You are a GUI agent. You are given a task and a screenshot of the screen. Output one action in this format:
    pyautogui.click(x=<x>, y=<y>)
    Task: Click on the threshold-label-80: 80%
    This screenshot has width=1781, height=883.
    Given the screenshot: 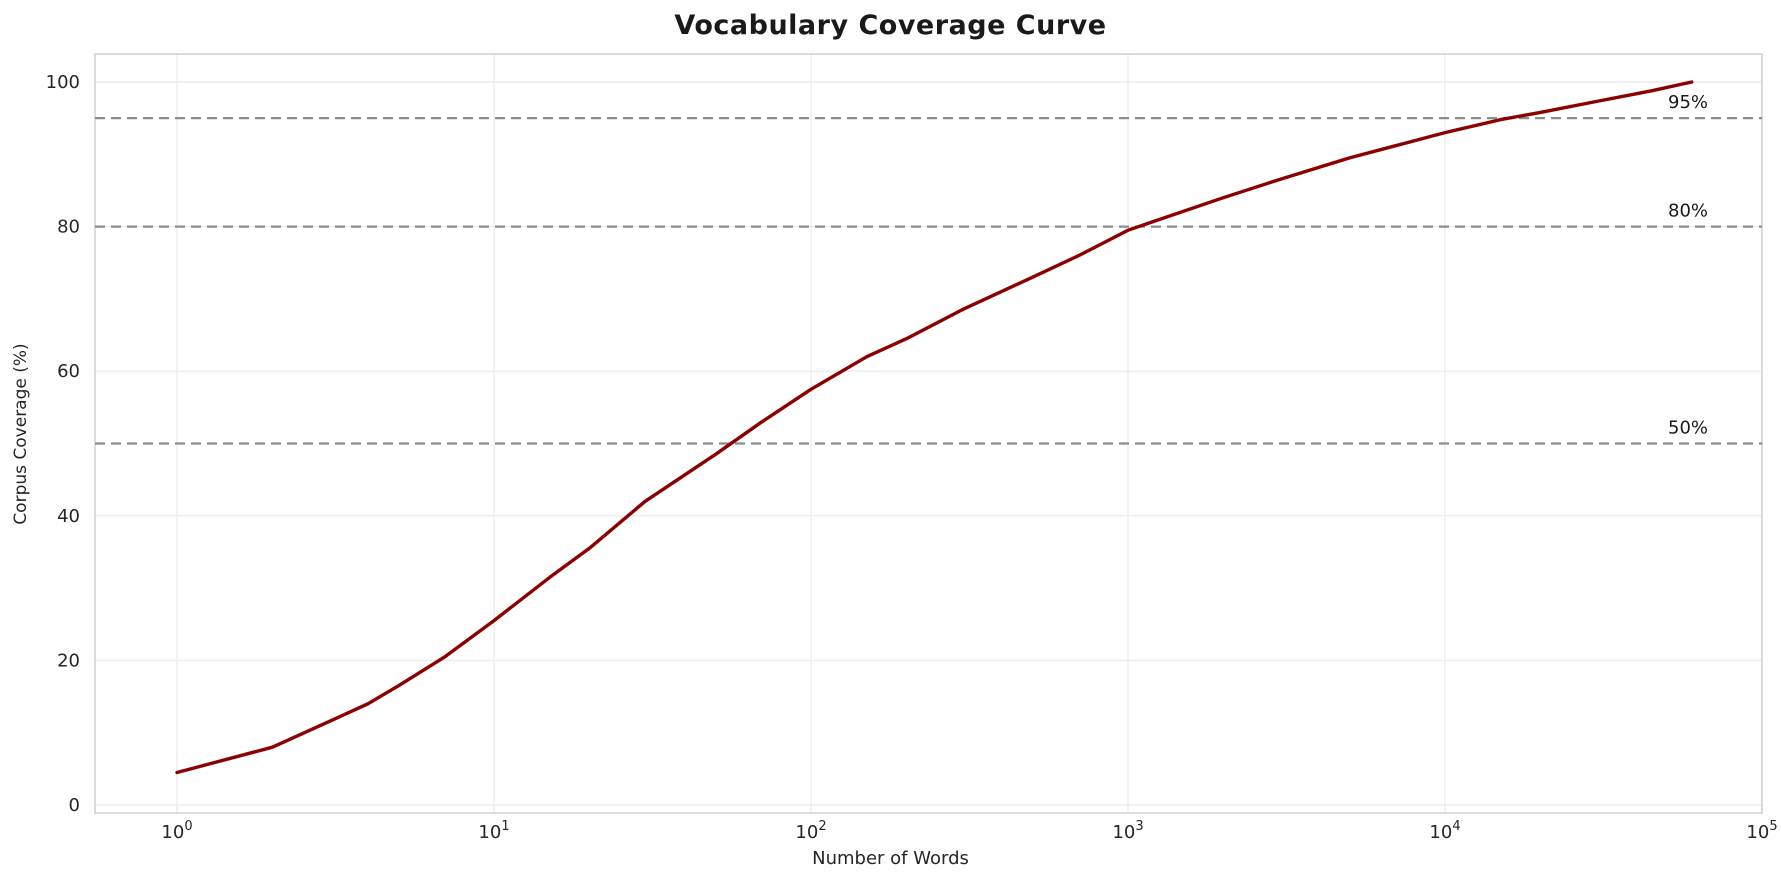 What is the action you would take?
    pyautogui.click(x=1688, y=211)
    